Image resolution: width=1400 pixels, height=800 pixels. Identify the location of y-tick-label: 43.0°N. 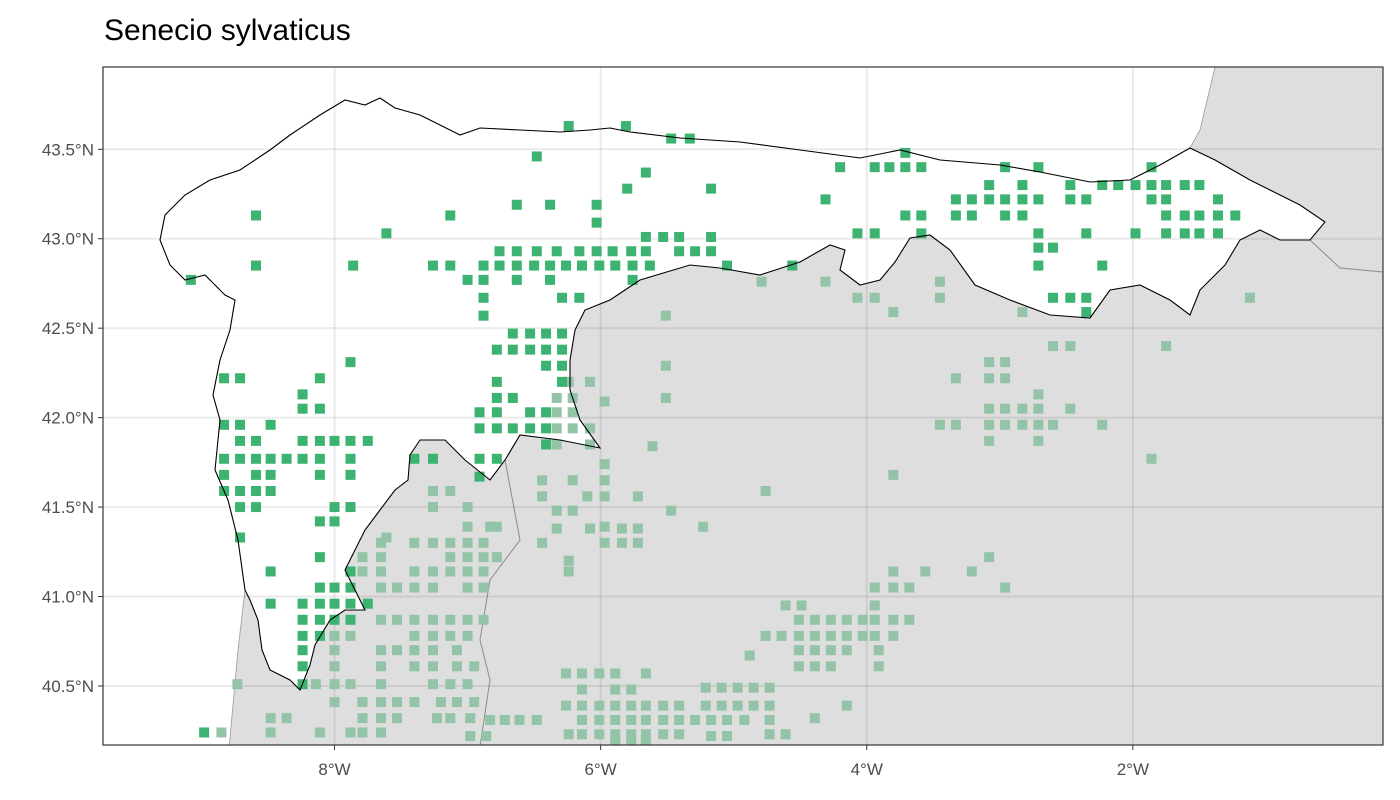
(68, 239).